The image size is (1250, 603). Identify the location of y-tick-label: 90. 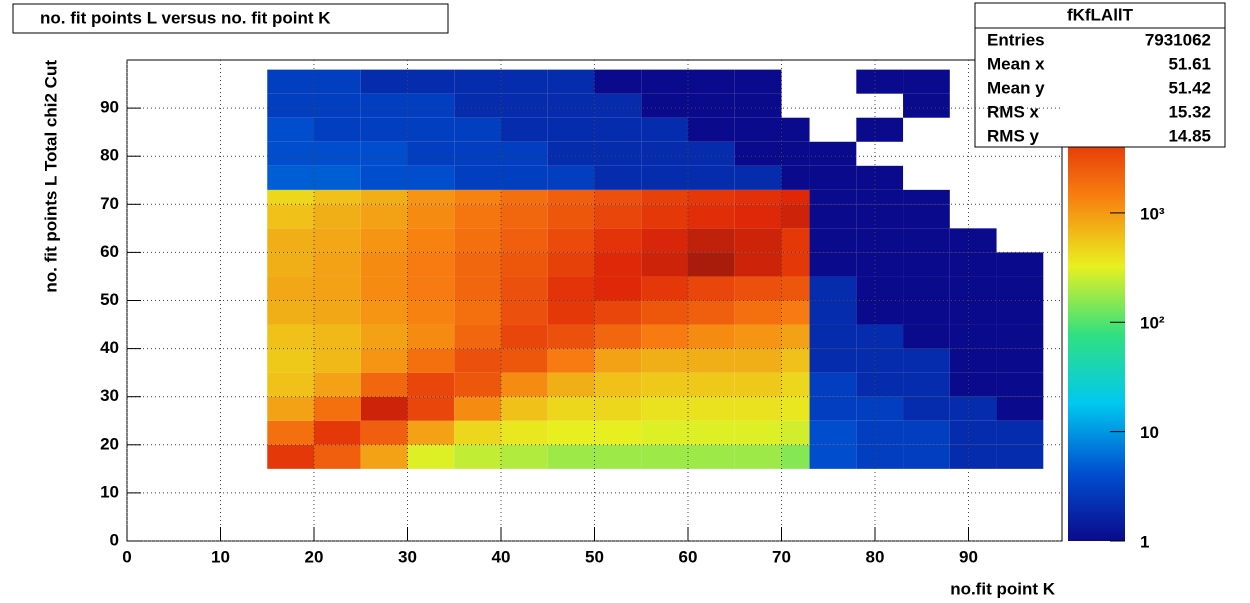
(109, 107).